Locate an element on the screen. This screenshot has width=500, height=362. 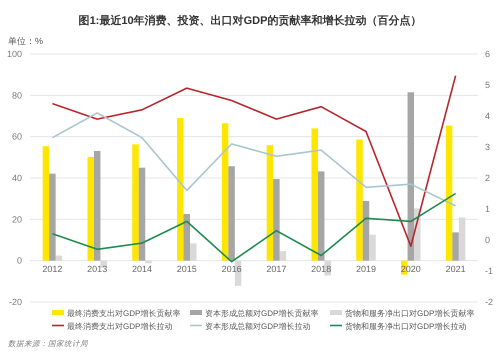
x-tick-label: 2017 is located at coordinates (276, 269).